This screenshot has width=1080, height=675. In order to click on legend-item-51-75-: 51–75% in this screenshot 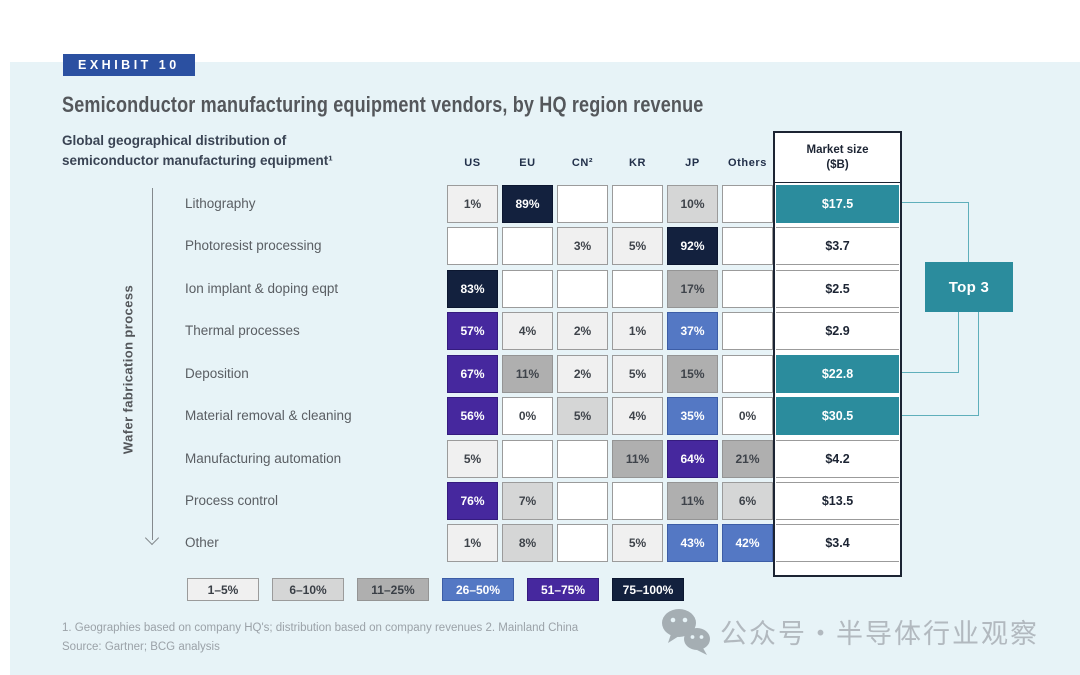, I will do `click(563, 589)`.